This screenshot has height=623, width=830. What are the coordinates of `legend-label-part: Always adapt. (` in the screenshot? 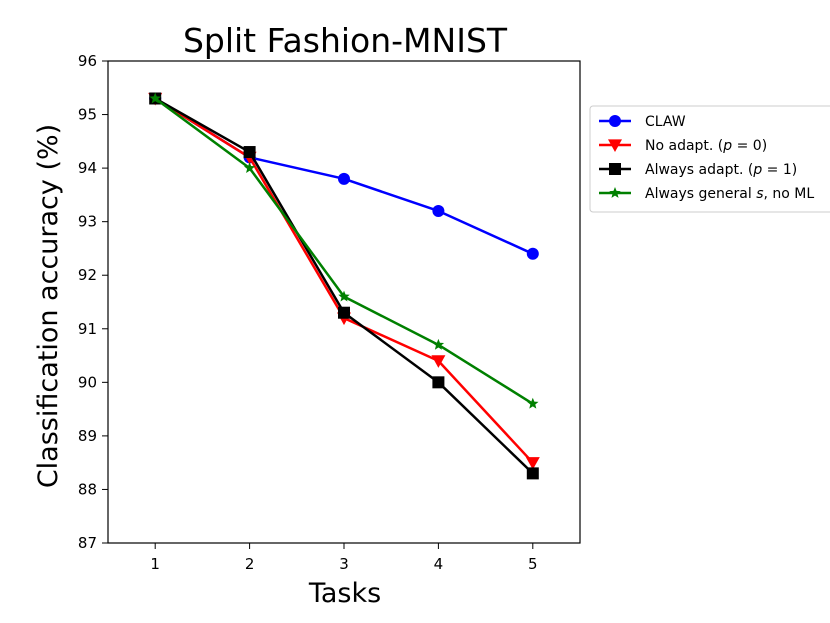 It's located at (699, 170).